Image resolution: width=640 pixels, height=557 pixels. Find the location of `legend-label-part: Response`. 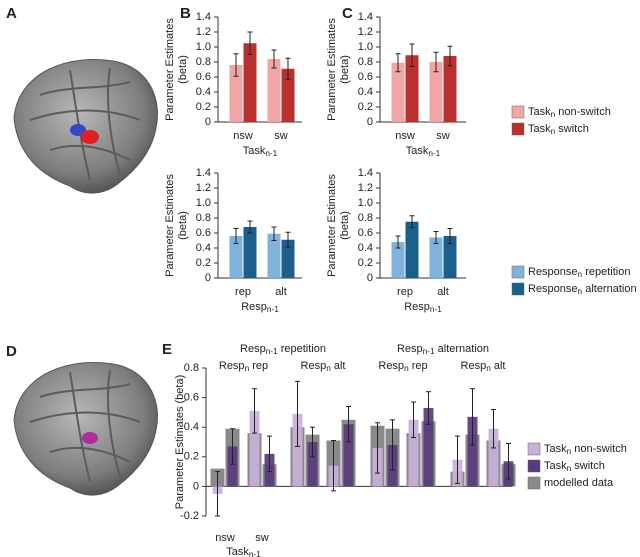

legend-label-part: Response is located at coordinates (553, 272).